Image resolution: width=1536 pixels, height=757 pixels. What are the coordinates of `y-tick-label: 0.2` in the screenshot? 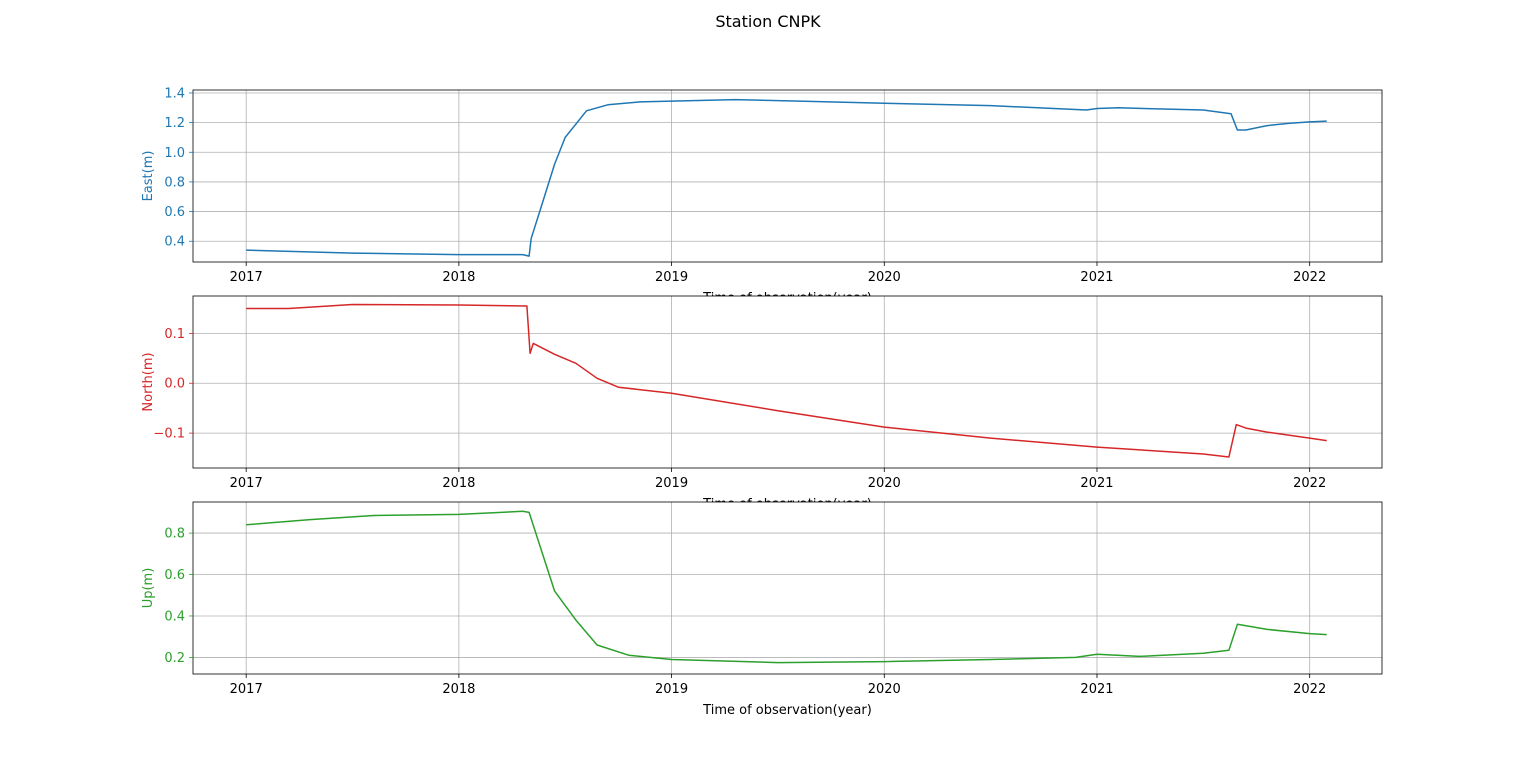 It's located at (174, 658).